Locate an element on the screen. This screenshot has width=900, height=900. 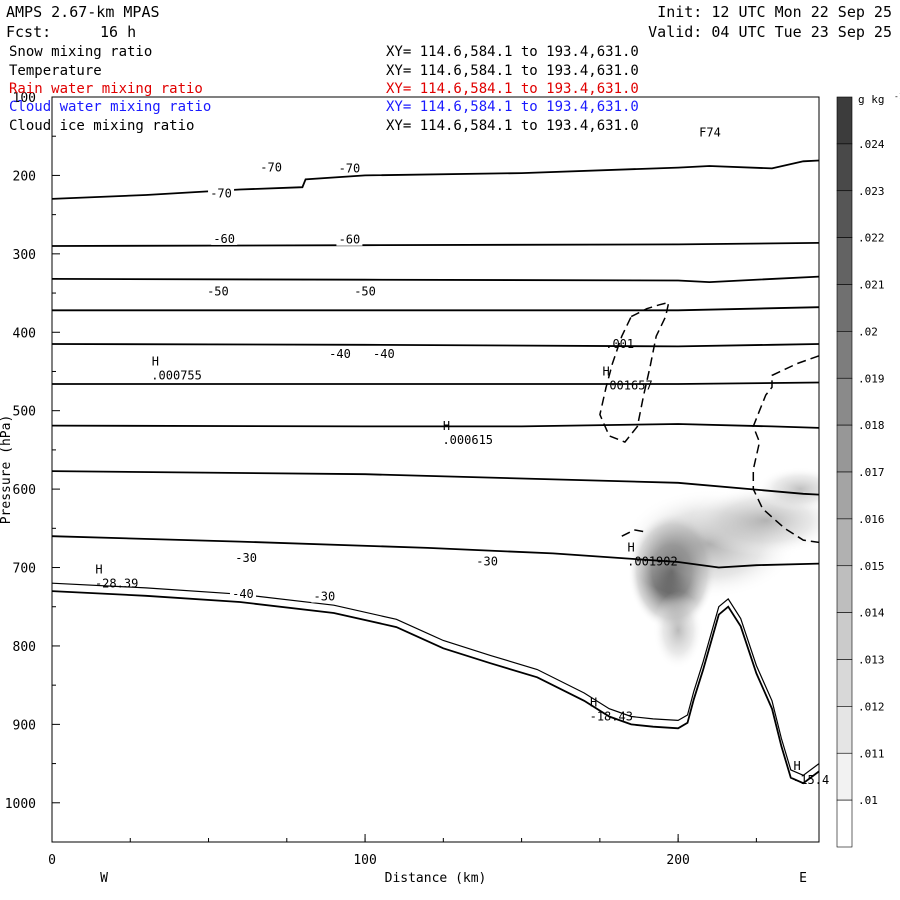
snow-mixing-ratio-shading is located at coordinates (720, 568).